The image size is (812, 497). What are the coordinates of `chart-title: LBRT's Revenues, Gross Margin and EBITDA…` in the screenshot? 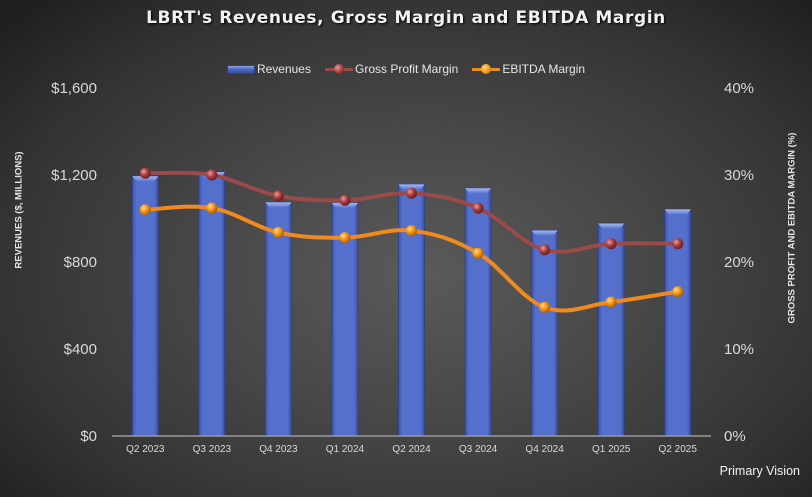 It's located at (406, 18).